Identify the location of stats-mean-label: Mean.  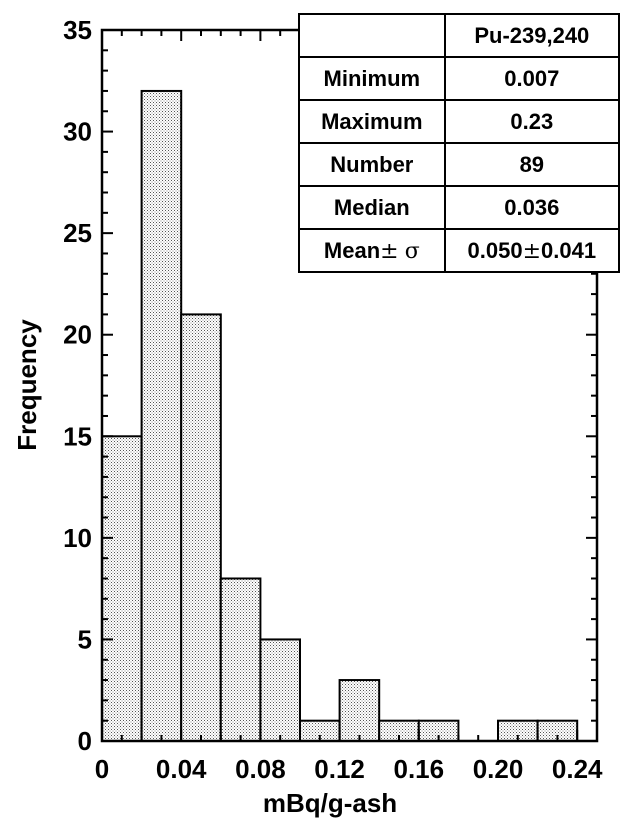
(352, 250).